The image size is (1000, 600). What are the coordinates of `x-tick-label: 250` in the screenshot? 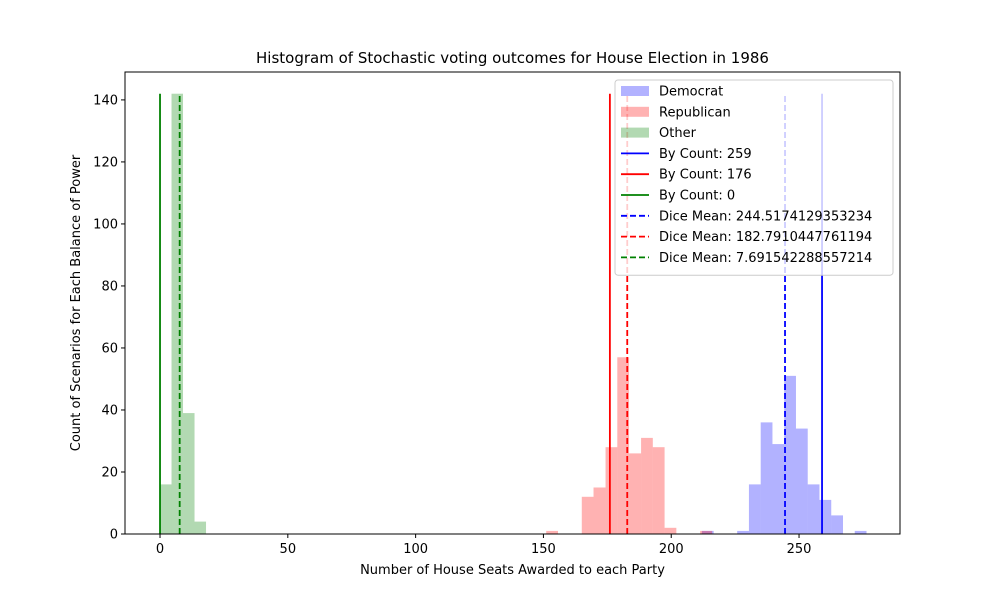 It's located at (799, 549).